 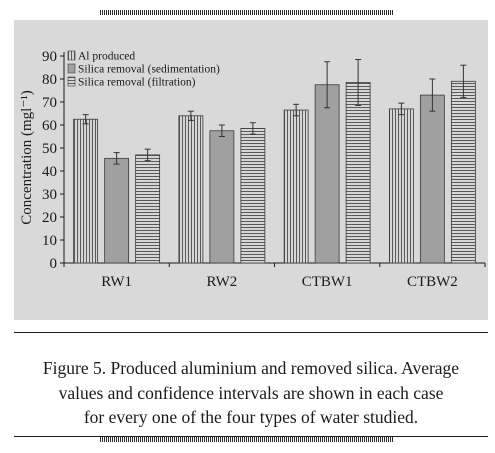 What do you see at coordinates (247, 439) in the screenshot?
I see `bottom-decorative-rule` at bounding box center [247, 439].